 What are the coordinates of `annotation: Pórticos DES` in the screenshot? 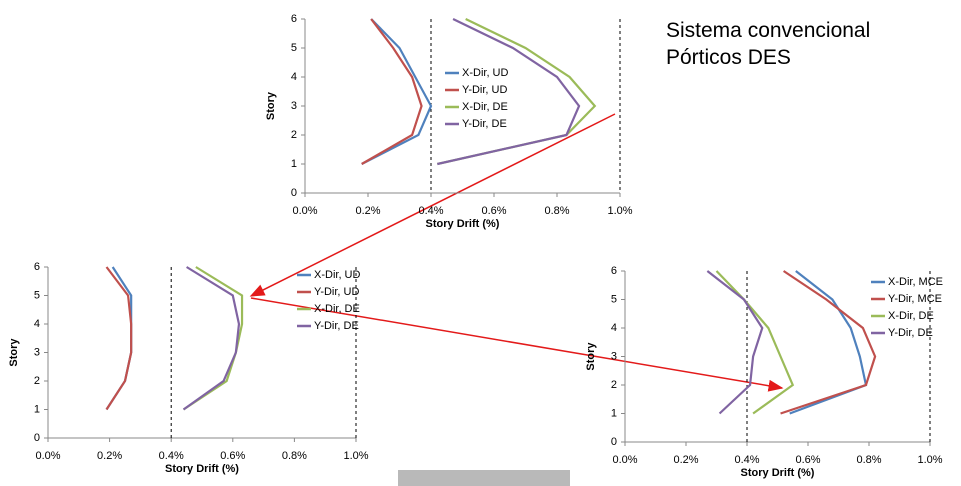 It's located at (728, 57).